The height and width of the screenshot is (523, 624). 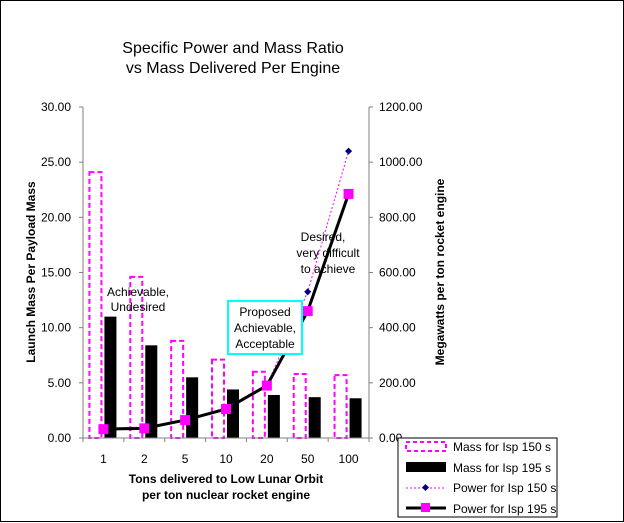 What do you see at coordinates (56, 328) in the screenshot?
I see `y-left-tick-label-2: 10.00` at bounding box center [56, 328].